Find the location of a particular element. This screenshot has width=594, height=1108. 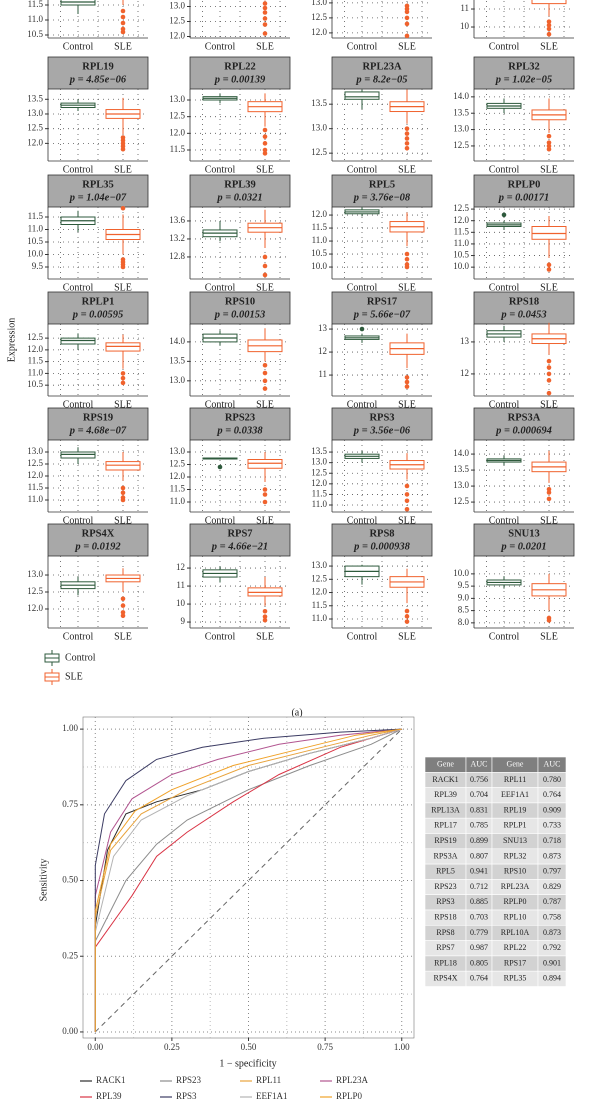

table-text: 0.894 is located at coordinates (552, 978).